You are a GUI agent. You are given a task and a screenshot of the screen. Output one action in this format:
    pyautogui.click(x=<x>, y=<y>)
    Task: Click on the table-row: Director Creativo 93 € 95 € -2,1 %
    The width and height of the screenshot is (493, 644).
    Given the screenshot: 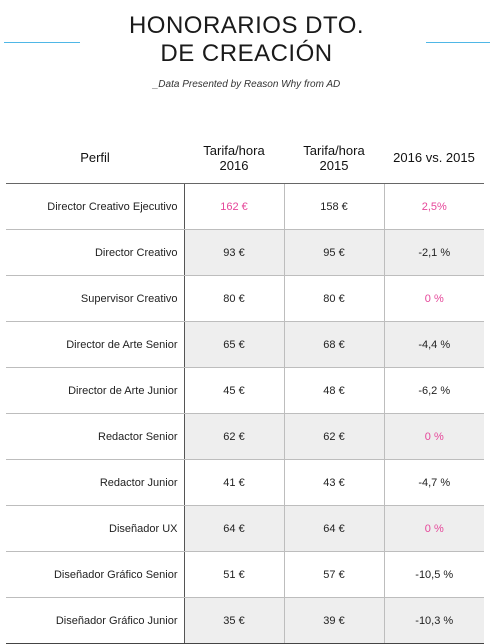 What is the action you would take?
    pyautogui.click(x=245, y=252)
    